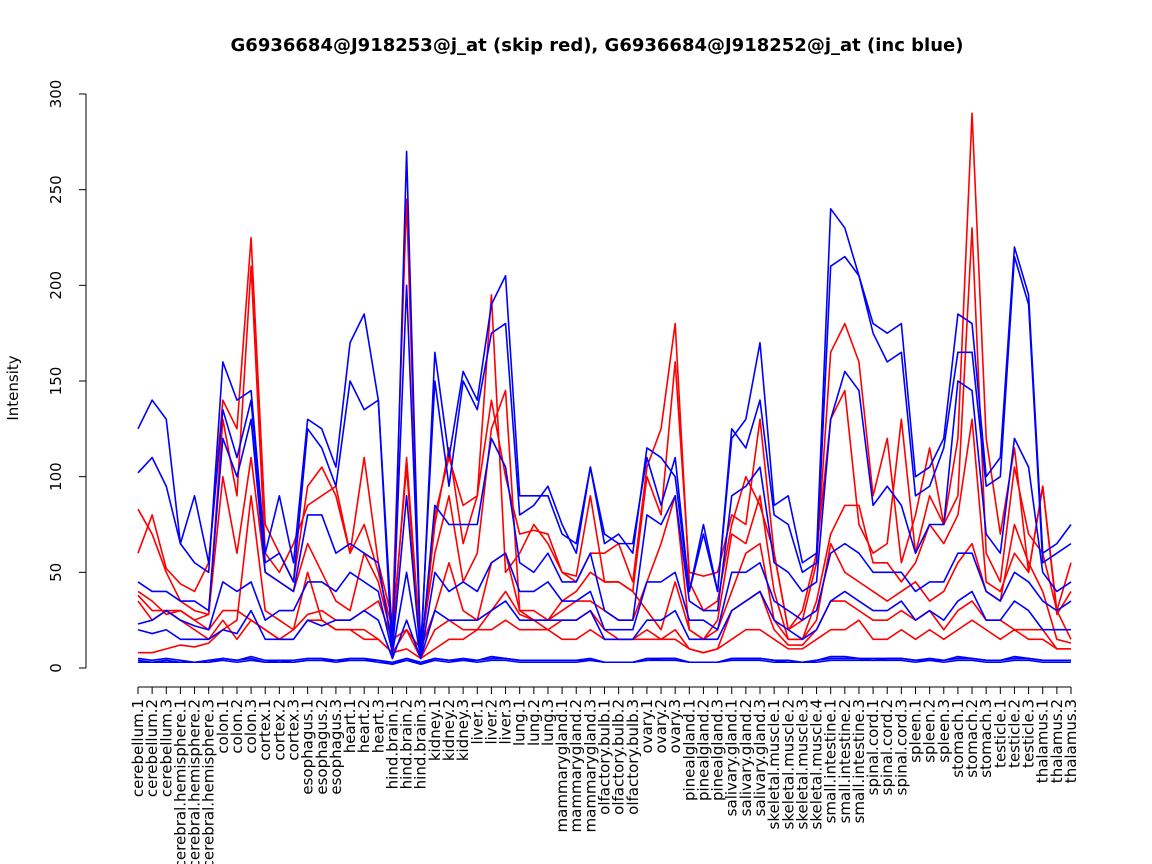  I want to click on x-tick-label: skeletal.muscle.1, so click(774, 764).